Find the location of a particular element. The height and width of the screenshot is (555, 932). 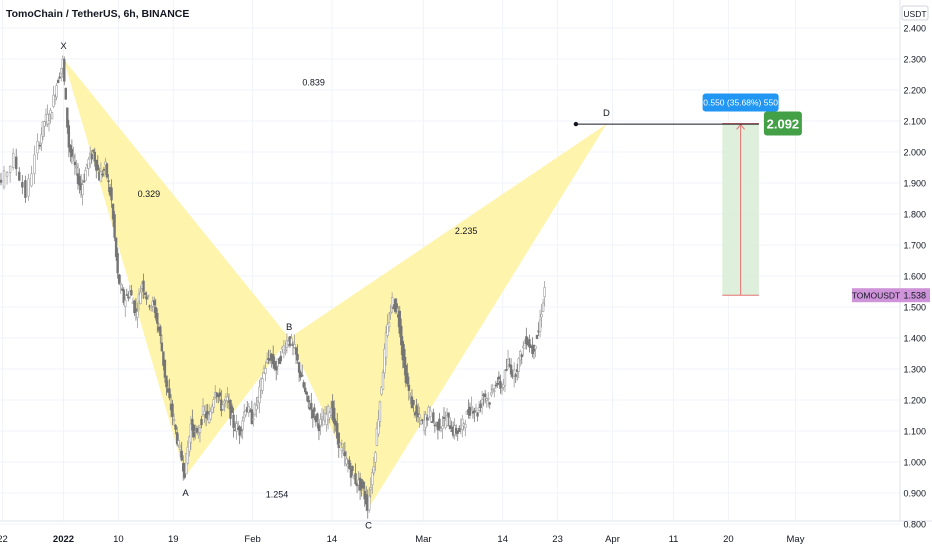

pattern-point-label: A is located at coordinates (185, 493).